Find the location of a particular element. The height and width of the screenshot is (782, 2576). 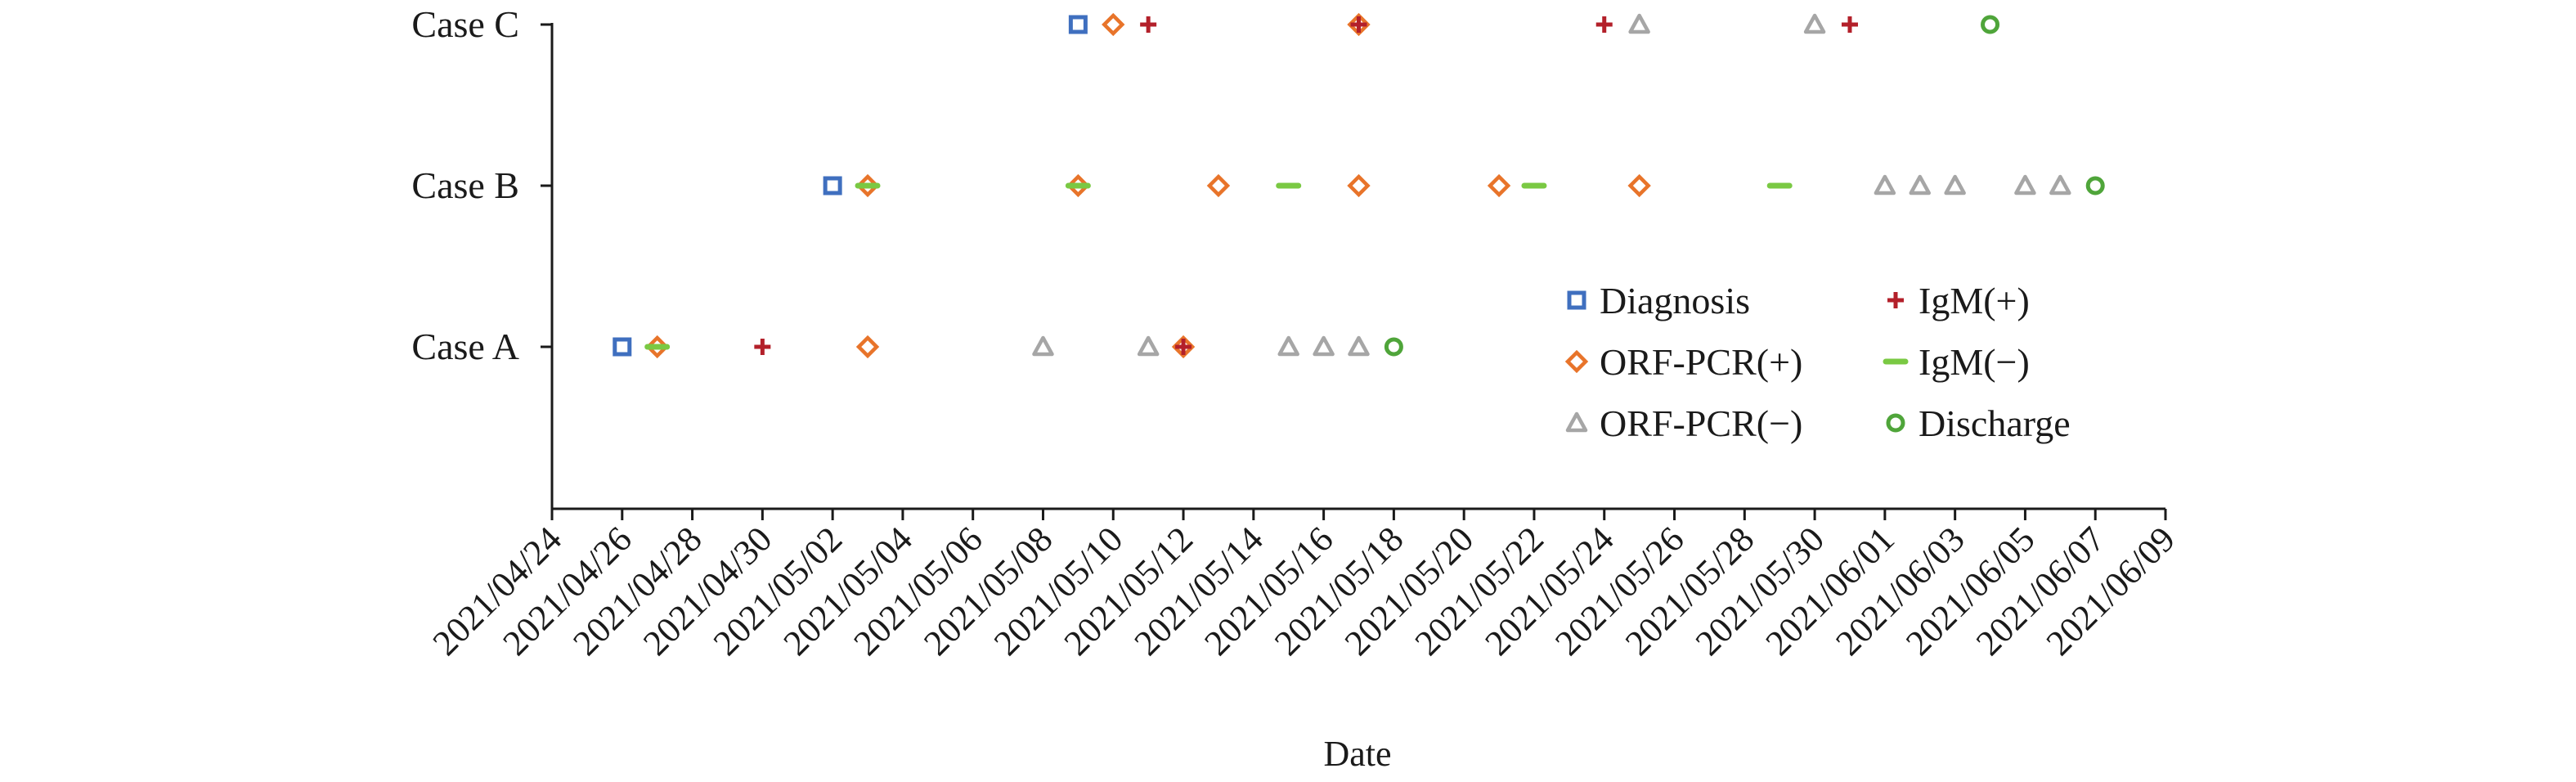

legend-label-igm: IgM(−) is located at coordinates (1974, 362).